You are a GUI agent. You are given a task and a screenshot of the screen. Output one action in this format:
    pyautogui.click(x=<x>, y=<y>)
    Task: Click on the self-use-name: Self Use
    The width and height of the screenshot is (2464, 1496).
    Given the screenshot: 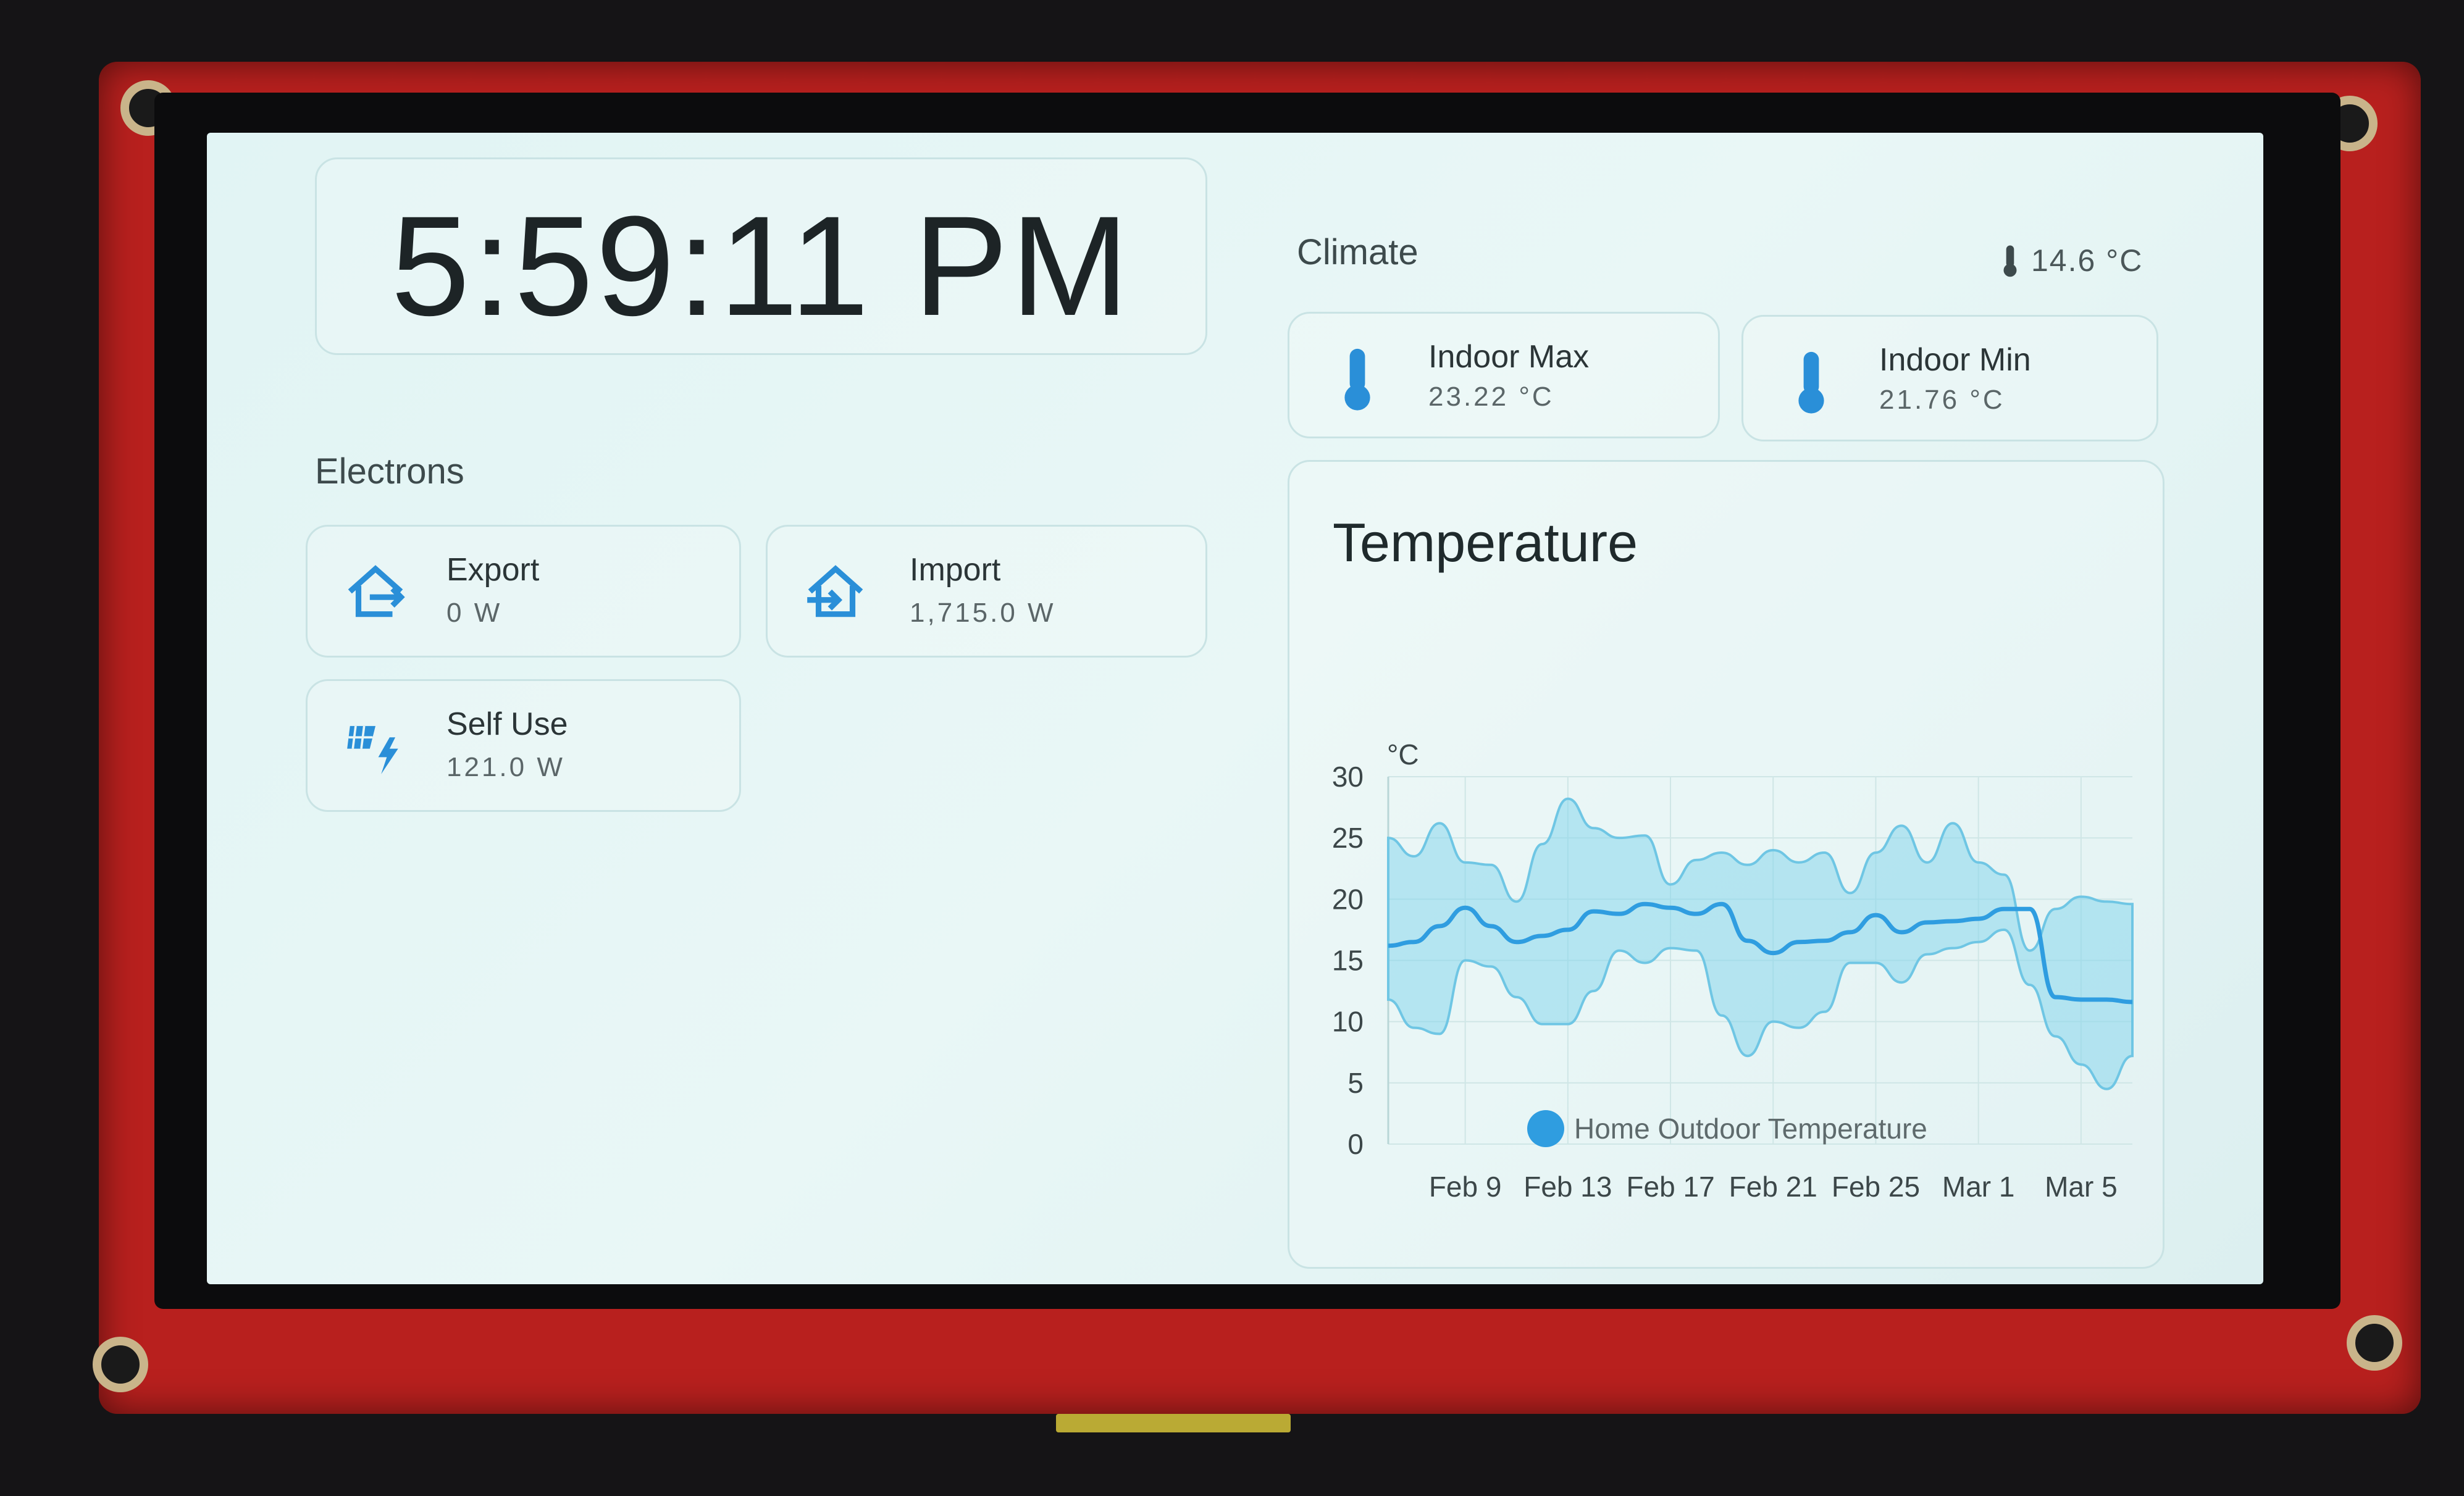 What is the action you would take?
    pyautogui.click(x=507, y=724)
    